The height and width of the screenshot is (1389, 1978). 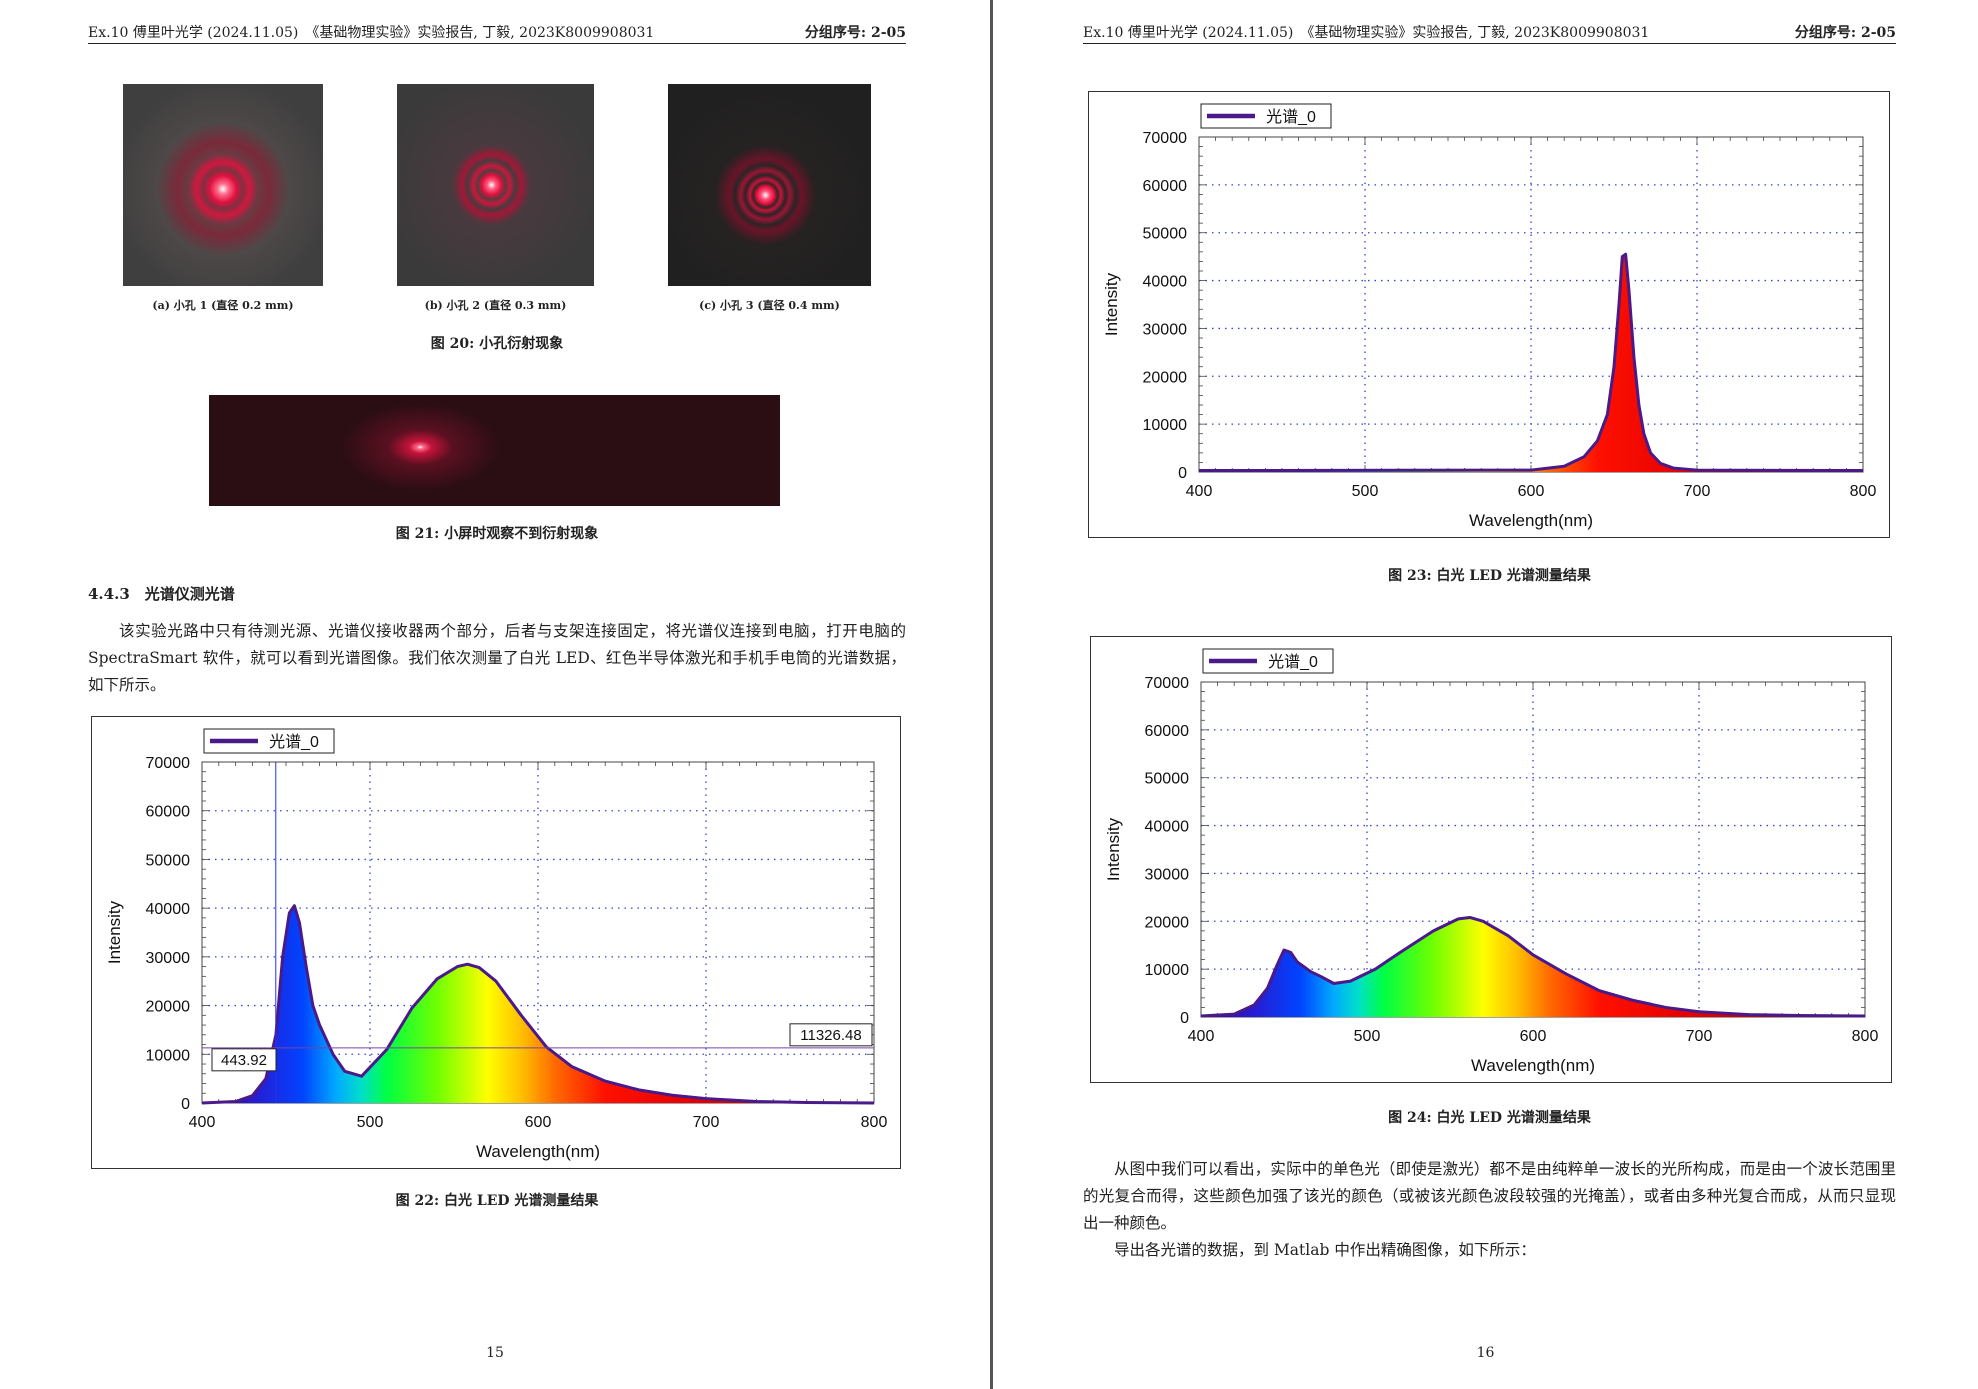 What do you see at coordinates (494, 450) in the screenshot?
I see `small-screen-photo` at bounding box center [494, 450].